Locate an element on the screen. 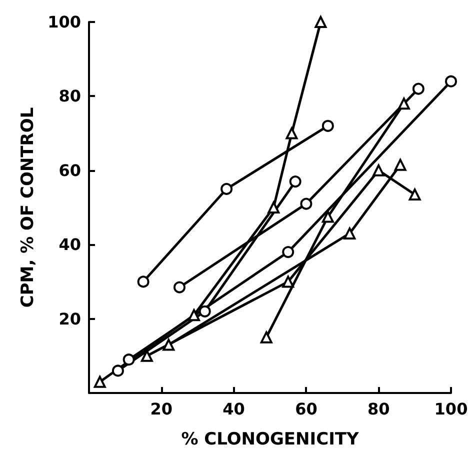  x-tick-label: 60 is located at coordinates (306, 409).